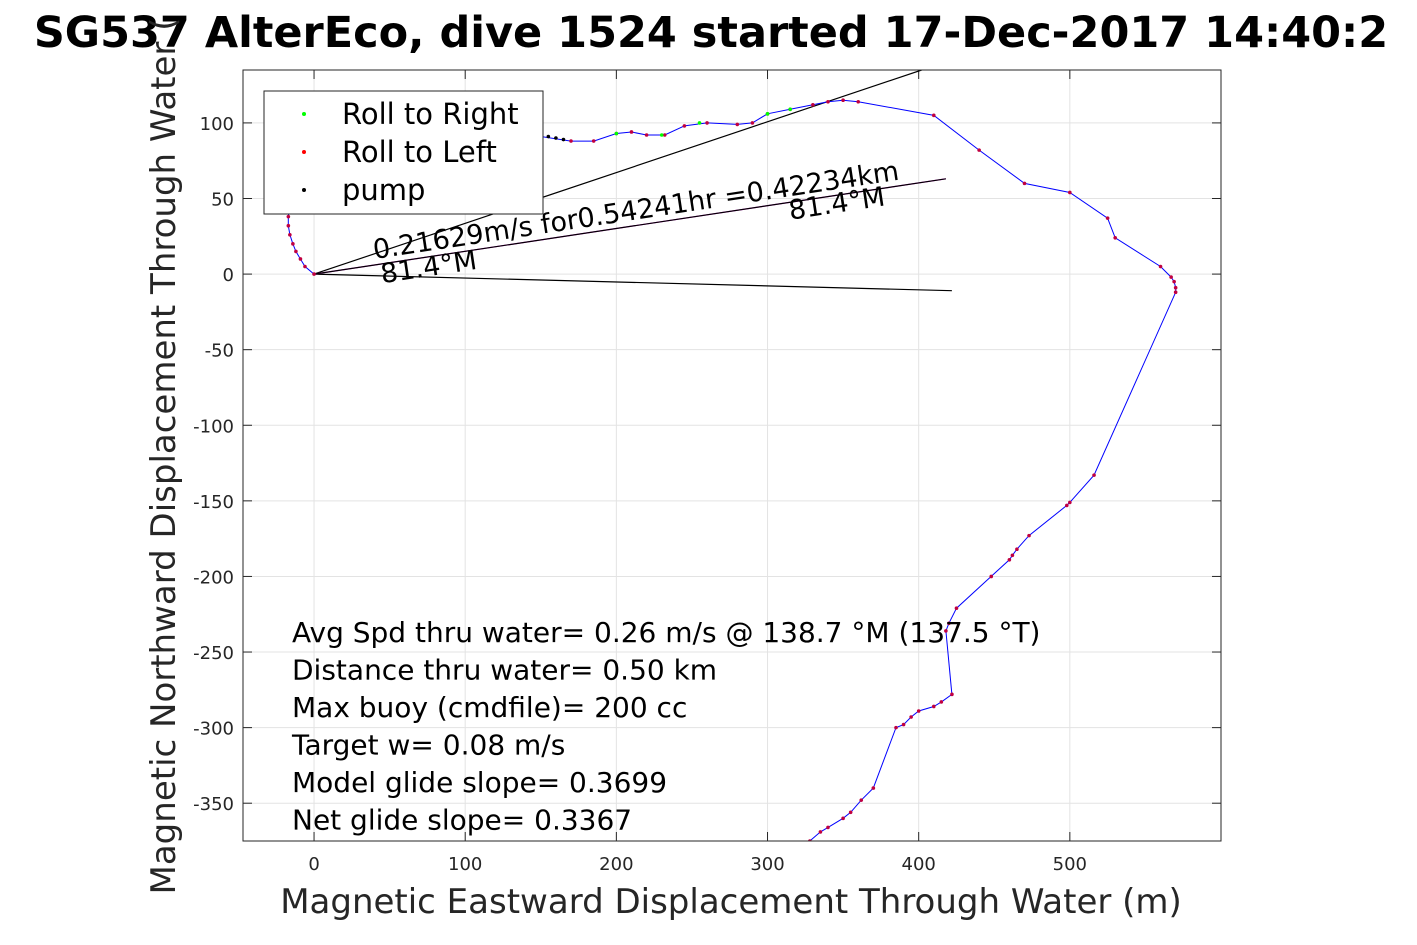 The width and height of the screenshot is (1417, 945). I want to click on lower-bound-line, so click(632, 282).